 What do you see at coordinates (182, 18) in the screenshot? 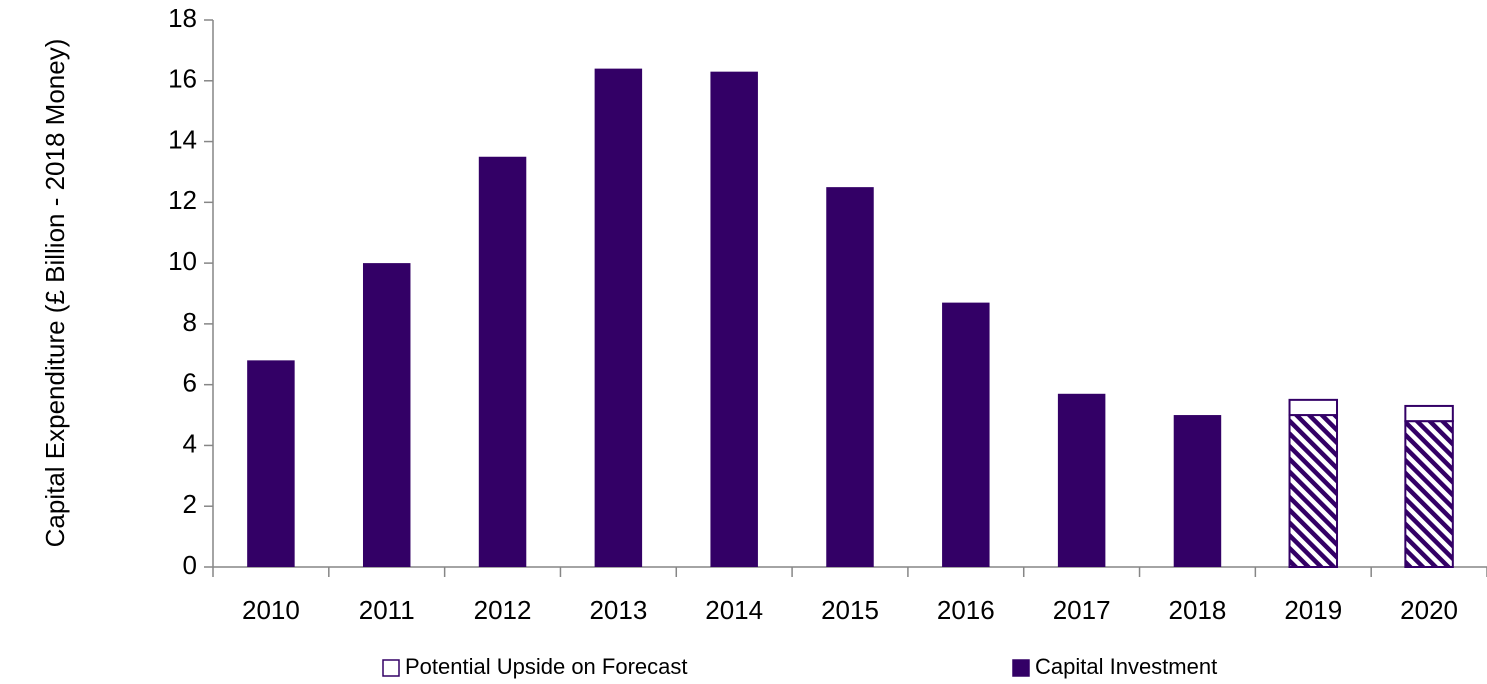
I see `y-tick-label: 18` at bounding box center [182, 18].